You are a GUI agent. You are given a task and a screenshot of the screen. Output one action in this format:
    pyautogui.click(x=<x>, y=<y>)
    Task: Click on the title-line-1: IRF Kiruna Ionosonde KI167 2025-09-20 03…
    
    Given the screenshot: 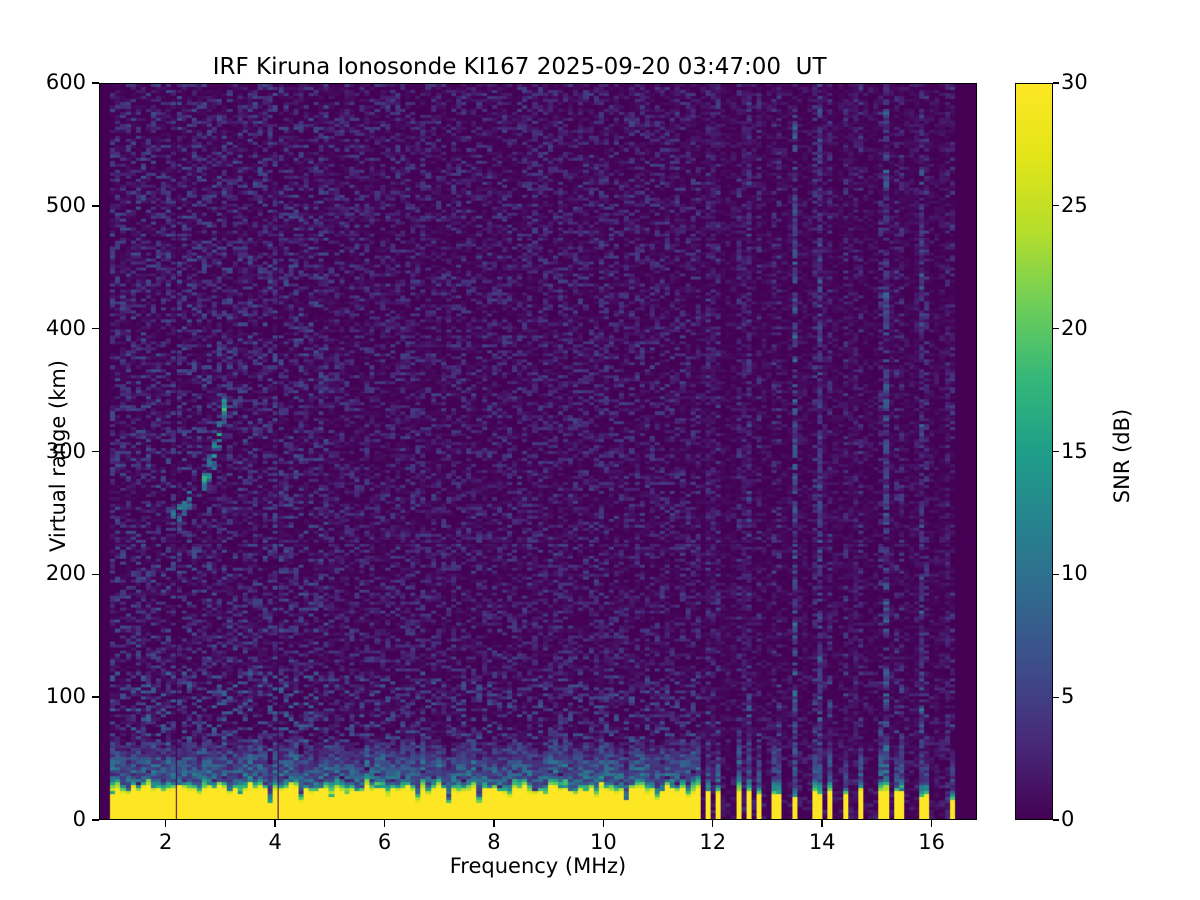 What is the action you would take?
    pyautogui.click(x=519, y=67)
    